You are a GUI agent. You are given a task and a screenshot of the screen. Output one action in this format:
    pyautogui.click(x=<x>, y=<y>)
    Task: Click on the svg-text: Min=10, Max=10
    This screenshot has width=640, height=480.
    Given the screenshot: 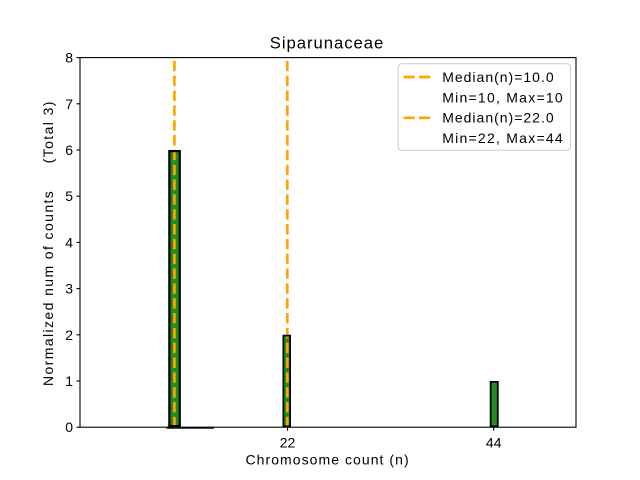 What is the action you would take?
    pyautogui.click(x=503, y=97)
    